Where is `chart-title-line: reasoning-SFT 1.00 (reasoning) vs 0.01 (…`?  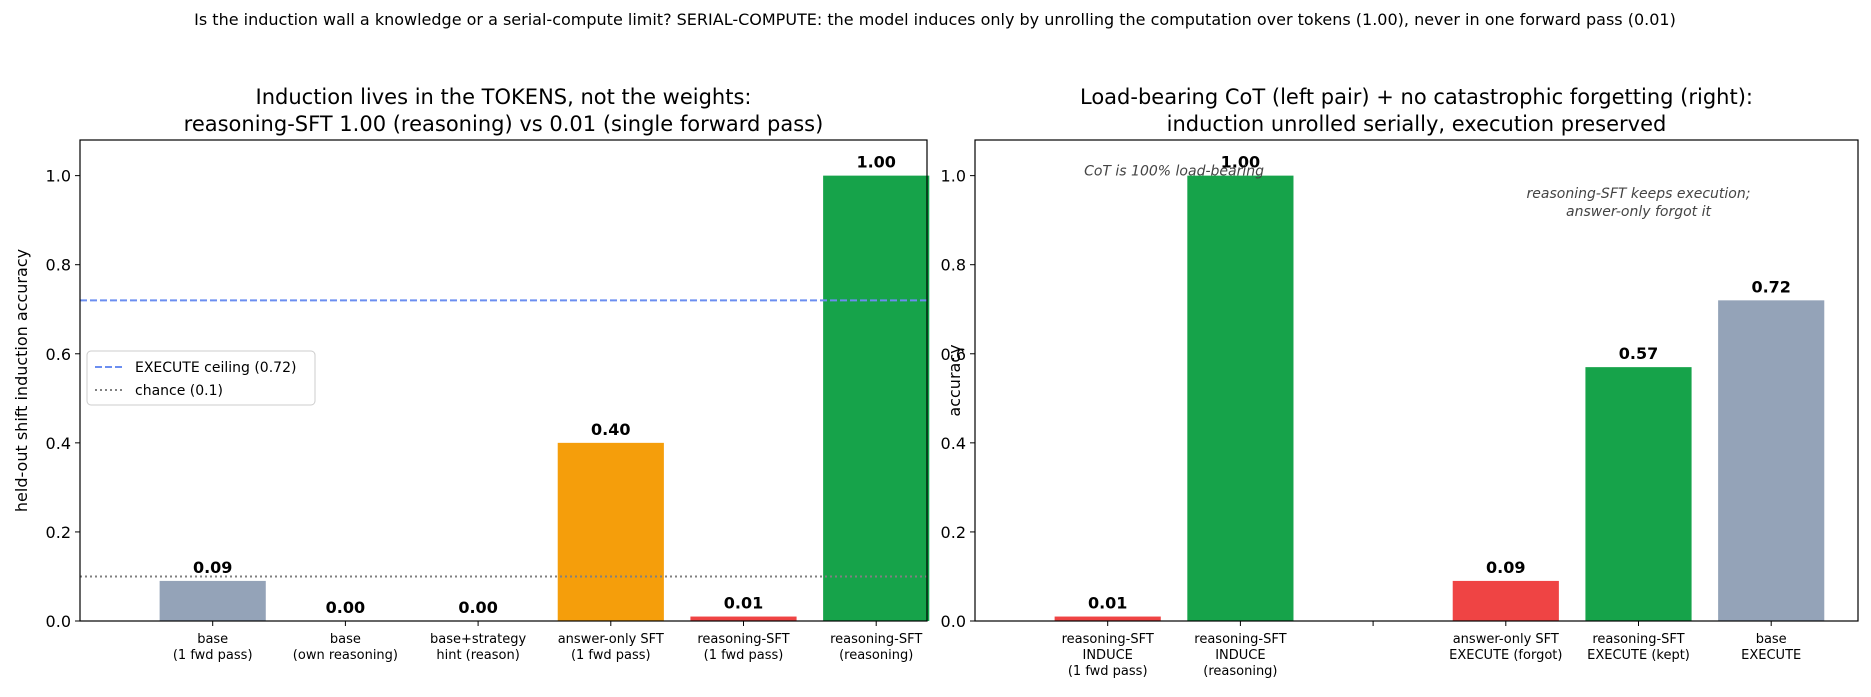 chart-title-line: reasoning-SFT 1.00 (reasoning) vs 0.01 (… is located at coordinates (504, 124).